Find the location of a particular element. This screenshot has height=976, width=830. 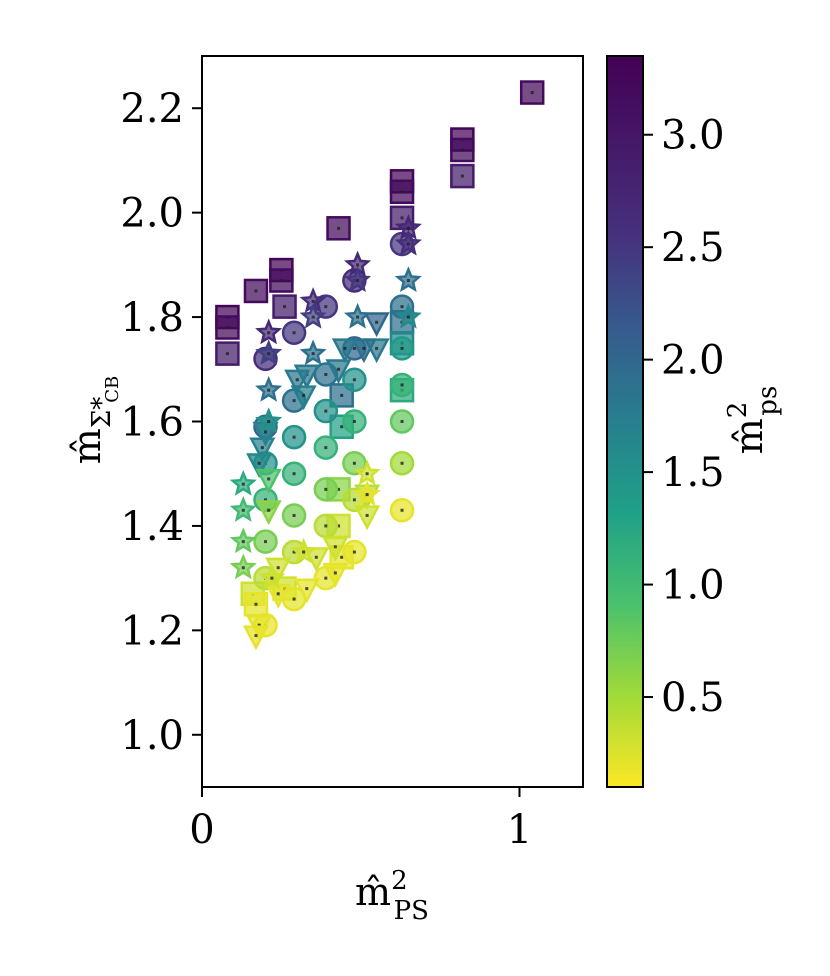

colorbar-label-sub: ps is located at coordinates (768, 401).